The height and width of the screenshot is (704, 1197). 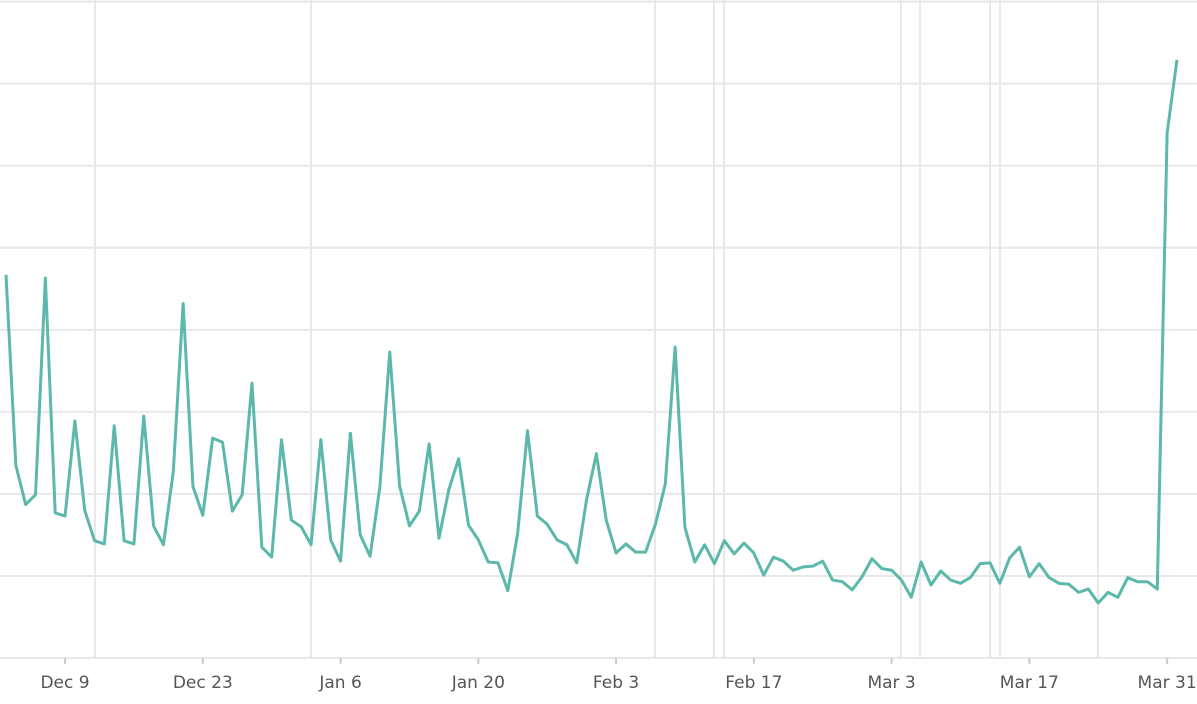 What do you see at coordinates (339, 683) in the screenshot?
I see `x-tick-label: Jan 6` at bounding box center [339, 683].